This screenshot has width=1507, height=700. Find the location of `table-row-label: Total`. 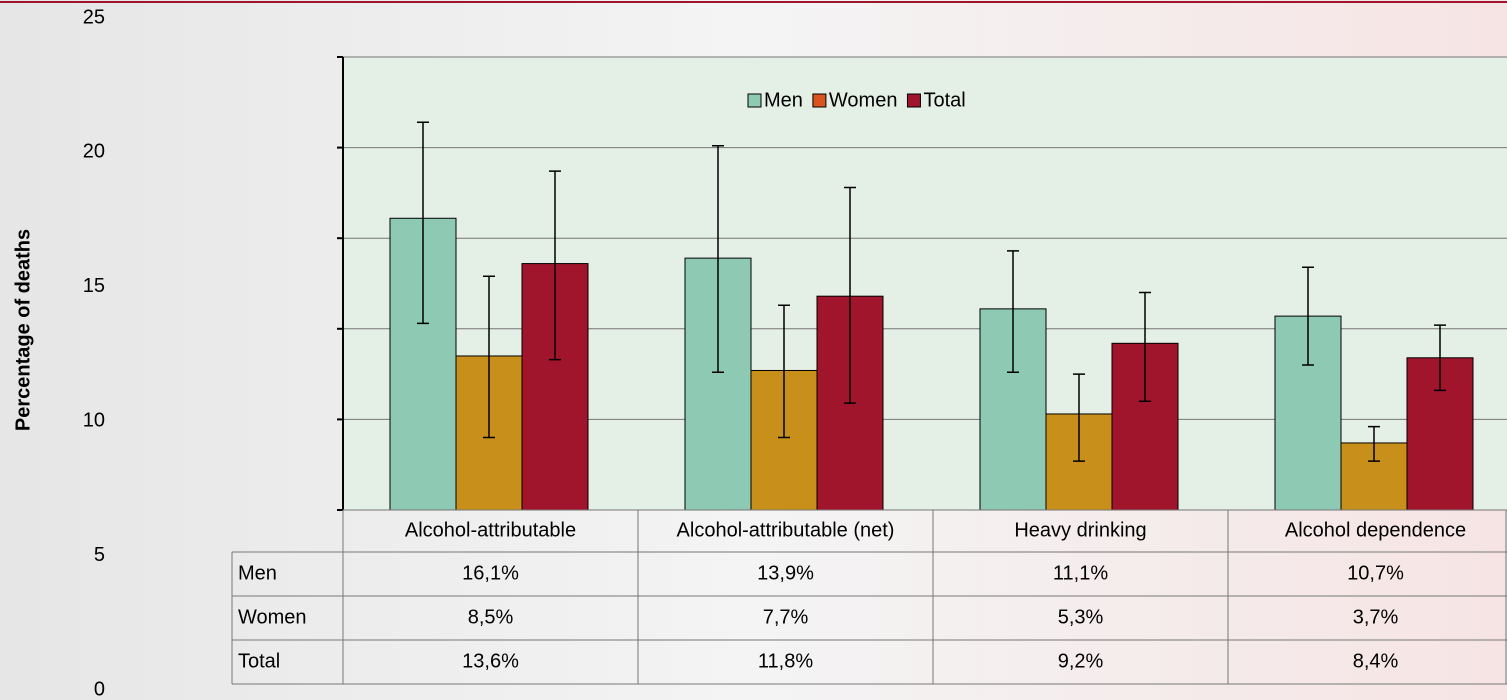

table-row-label: Total is located at coordinates (259, 661).